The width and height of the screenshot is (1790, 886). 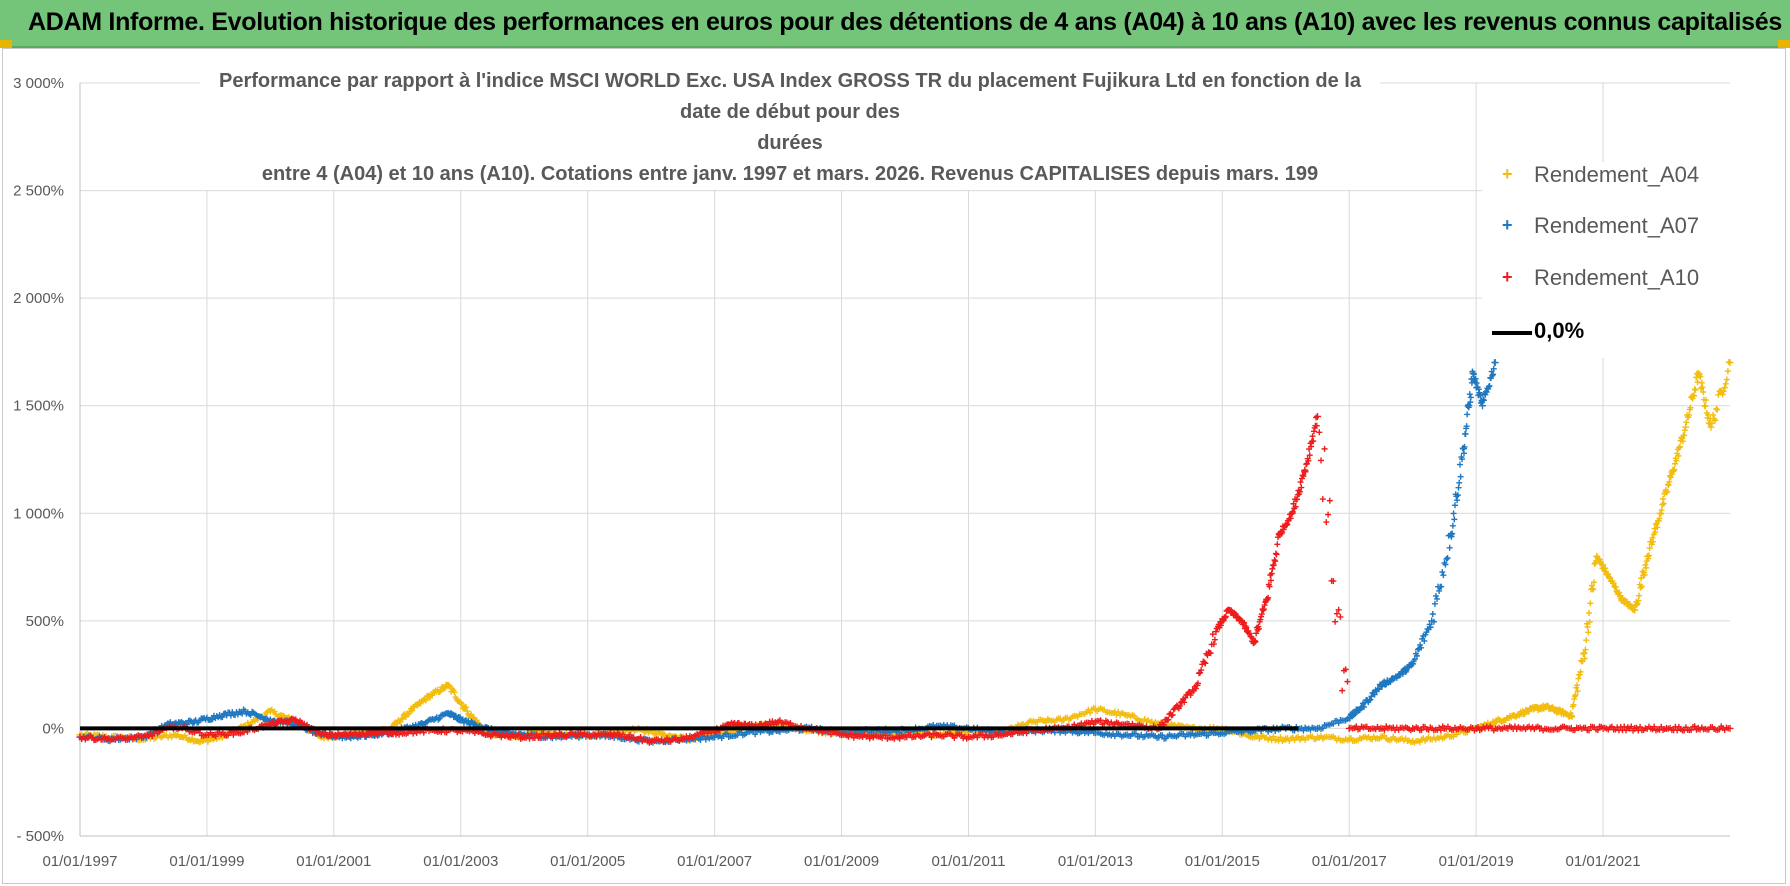 I want to click on x-tick-label: 01/01/2017, so click(x=1349, y=861).